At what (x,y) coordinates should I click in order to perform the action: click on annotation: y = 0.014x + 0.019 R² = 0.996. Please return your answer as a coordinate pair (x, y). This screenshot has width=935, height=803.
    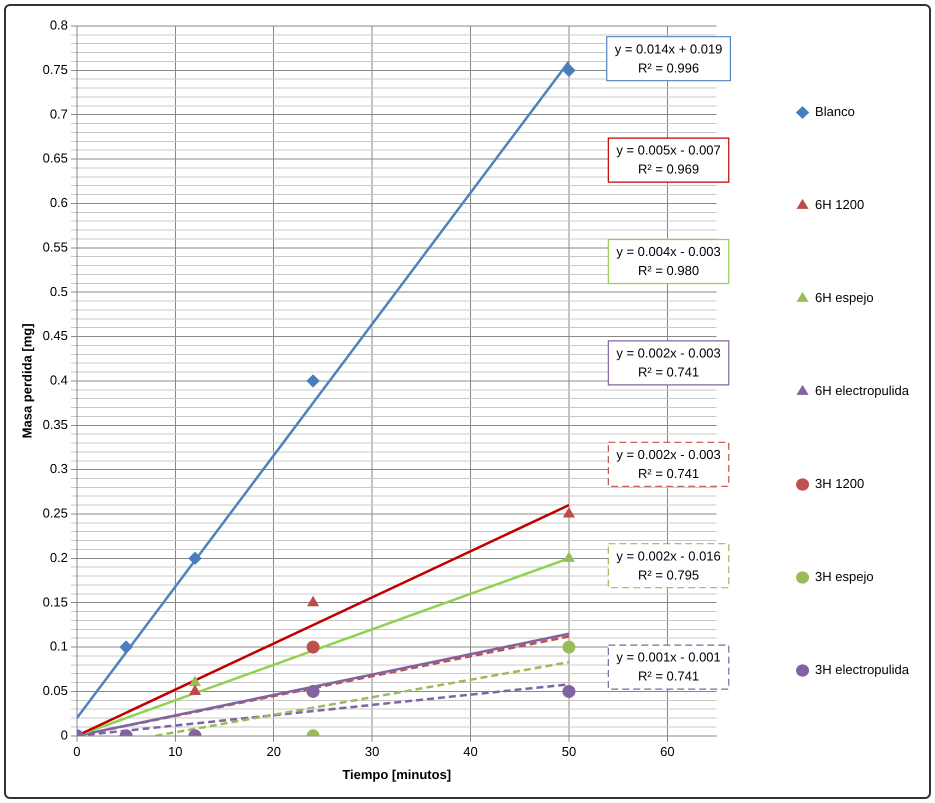
    Looking at the image, I should click on (668, 58).